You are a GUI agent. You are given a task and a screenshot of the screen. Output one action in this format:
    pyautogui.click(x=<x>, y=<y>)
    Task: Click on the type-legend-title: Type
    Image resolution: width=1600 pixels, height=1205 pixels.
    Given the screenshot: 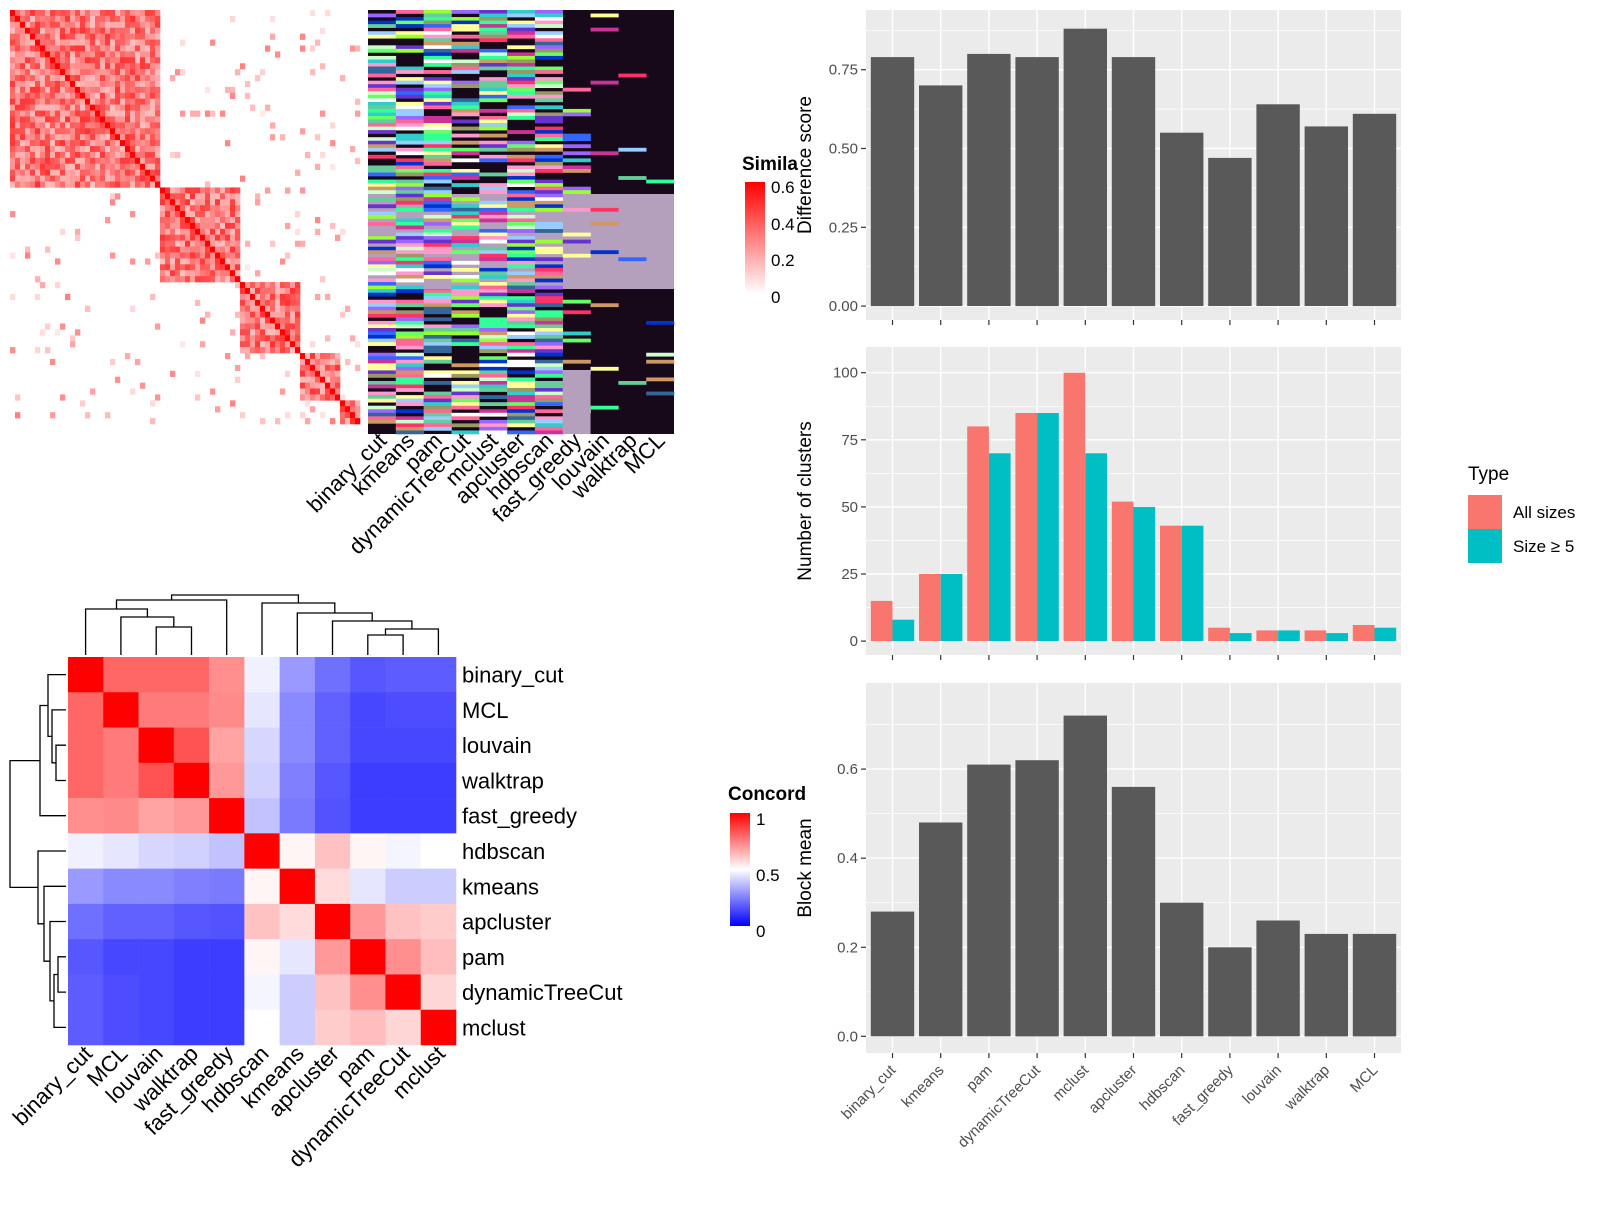 What is the action you would take?
    pyautogui.click(x=1488, y=474)
    